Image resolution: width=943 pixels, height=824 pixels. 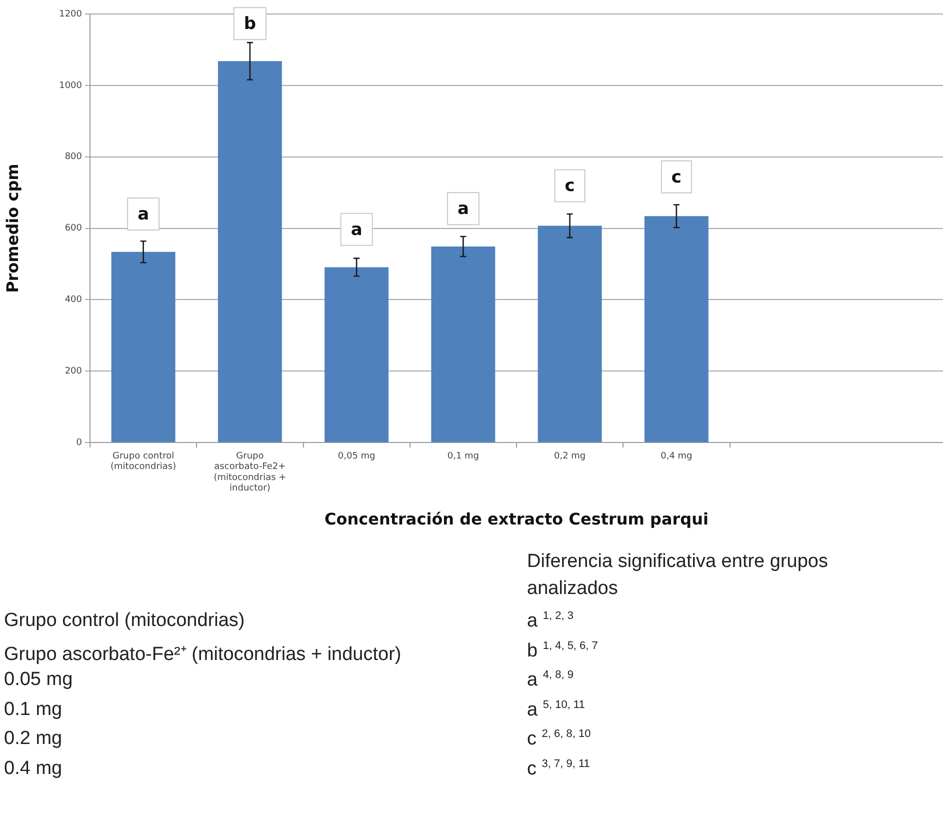 What do you see at coordinates (558, 769) in the screenshot?
I see `text: c $^{3, 7, 9, 11}$` at bounding box center [558, 769].